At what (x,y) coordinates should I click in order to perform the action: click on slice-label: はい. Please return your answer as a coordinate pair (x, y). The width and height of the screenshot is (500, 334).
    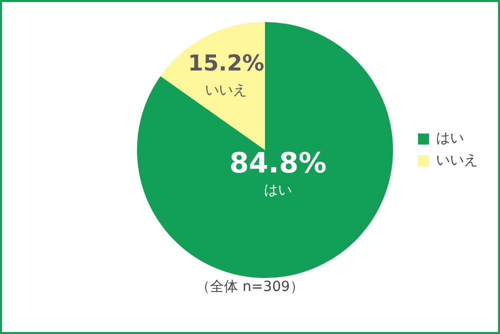
    Looking at the image, I should click on (278, 190).